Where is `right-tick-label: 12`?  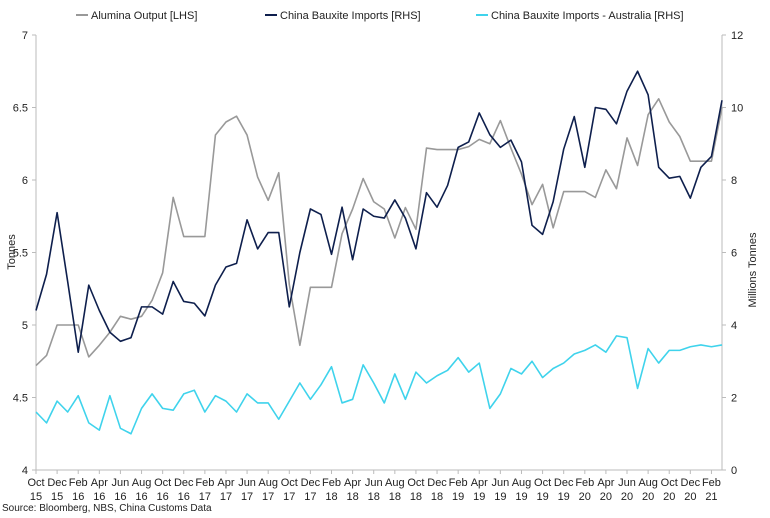
right-tick-label: 12 is located at coordinates (737, 36).